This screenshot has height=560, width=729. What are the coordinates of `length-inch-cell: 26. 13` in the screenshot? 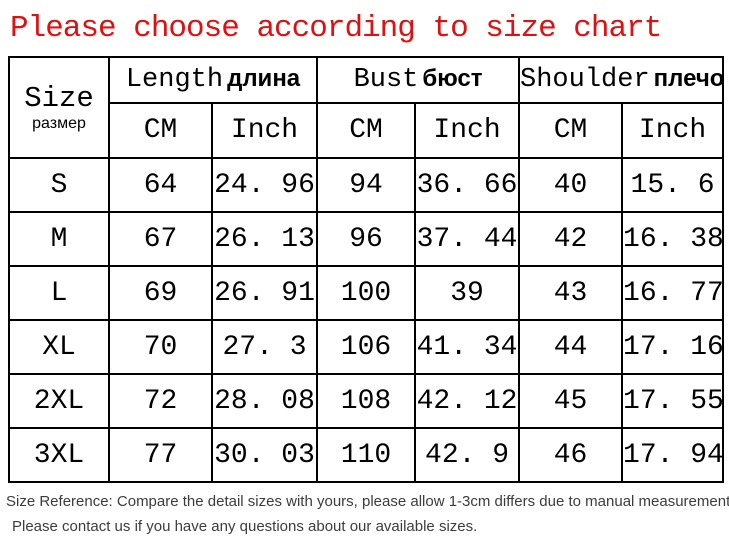 It's located at (264, 239).